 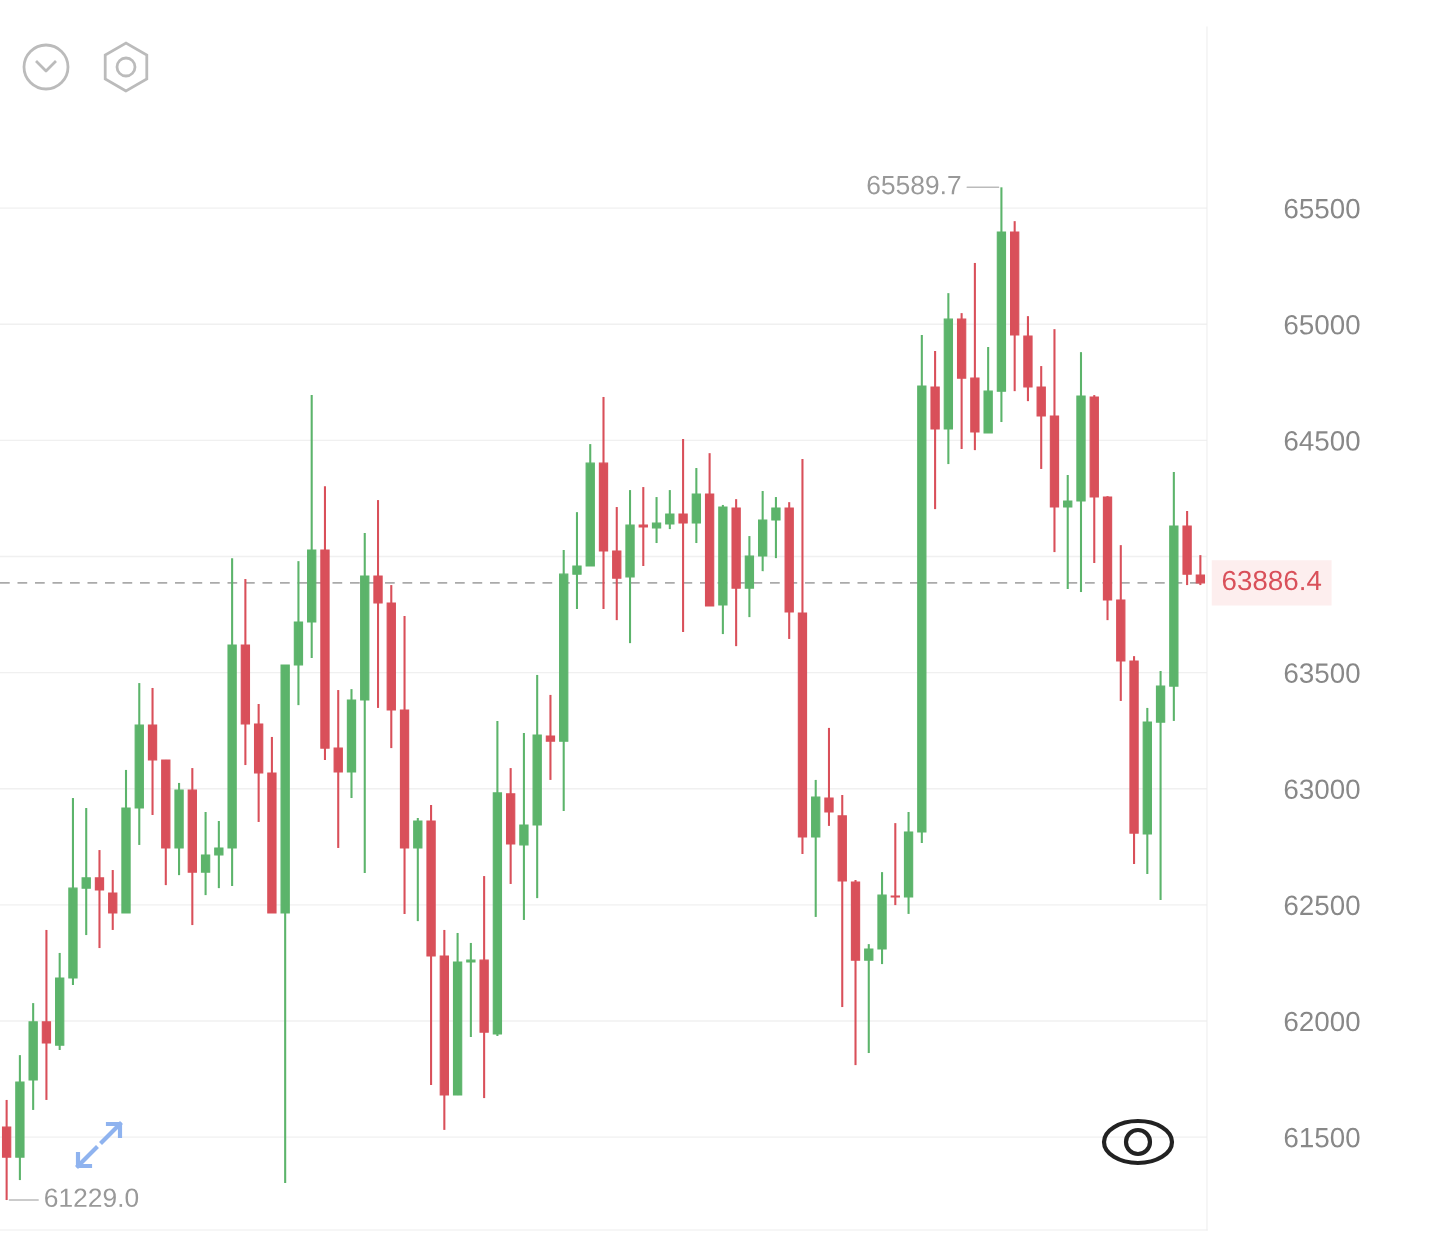 What do you see at coordinates (1272, 580) in the screenshot?
I see `ref-line-label: 63886.4` at bounding box center [1272, 580].